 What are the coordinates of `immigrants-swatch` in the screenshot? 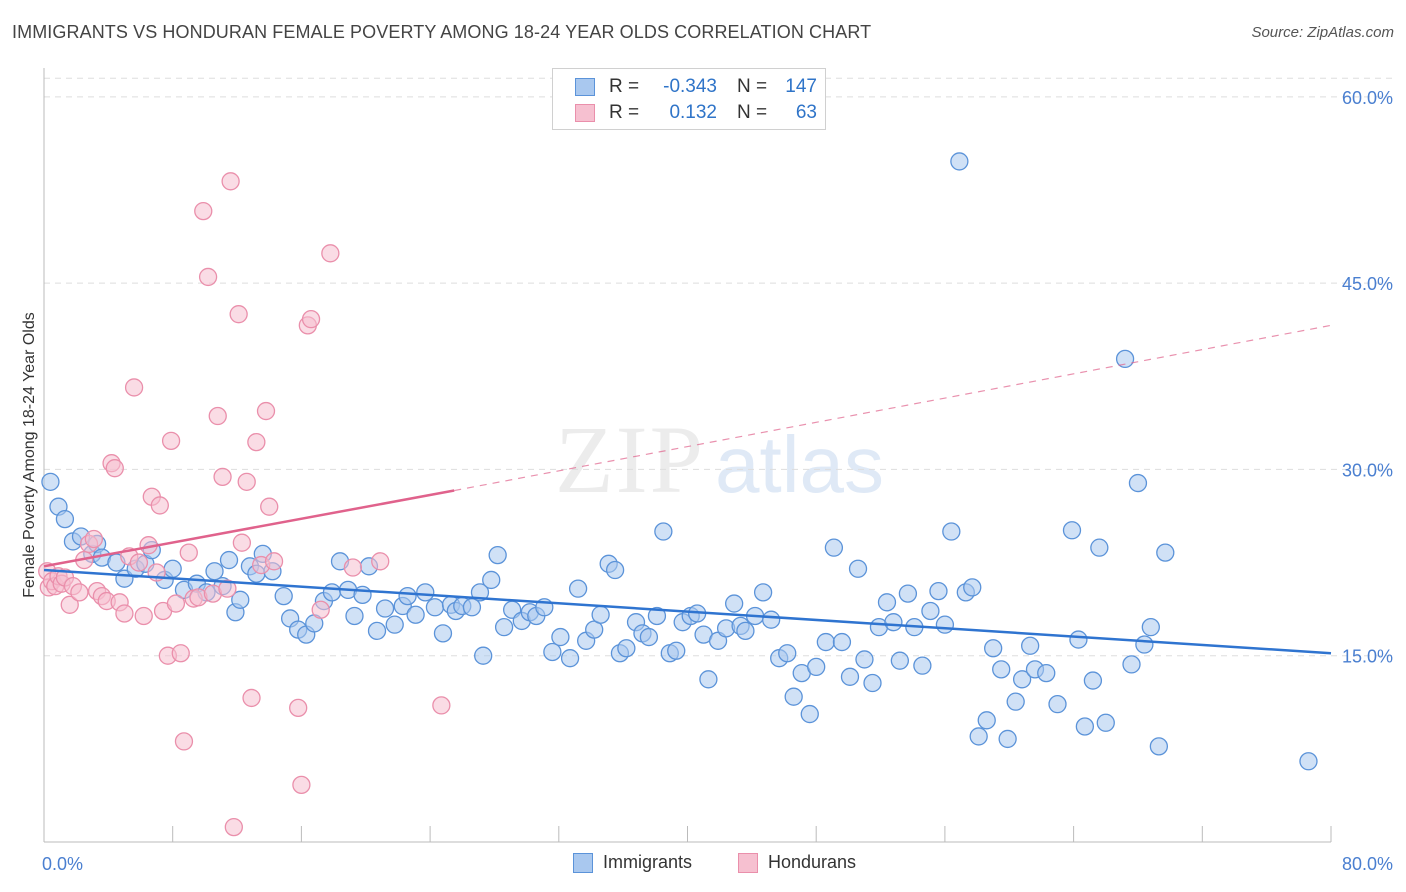 It's located at (585, 87).